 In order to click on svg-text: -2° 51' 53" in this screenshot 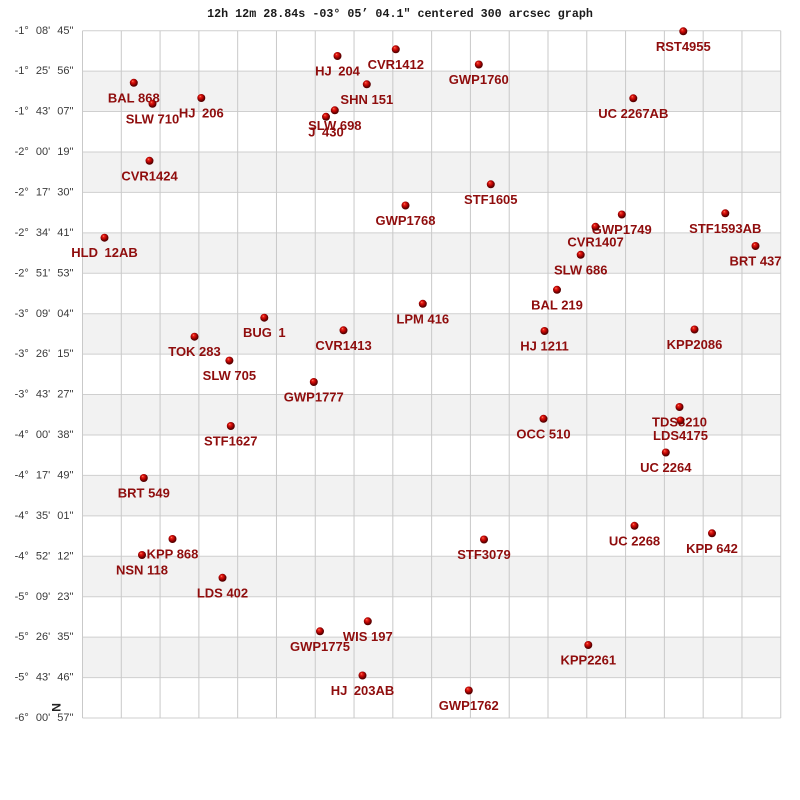, I will do `click(44, 273)`.